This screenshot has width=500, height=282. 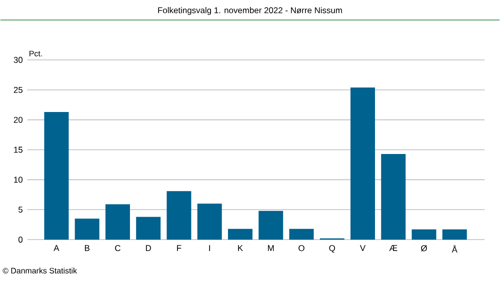 What do you see at coordinates (18, 150) in the screenshot?
I see `y-tick-label: 15` at bounding box center [18, 150].